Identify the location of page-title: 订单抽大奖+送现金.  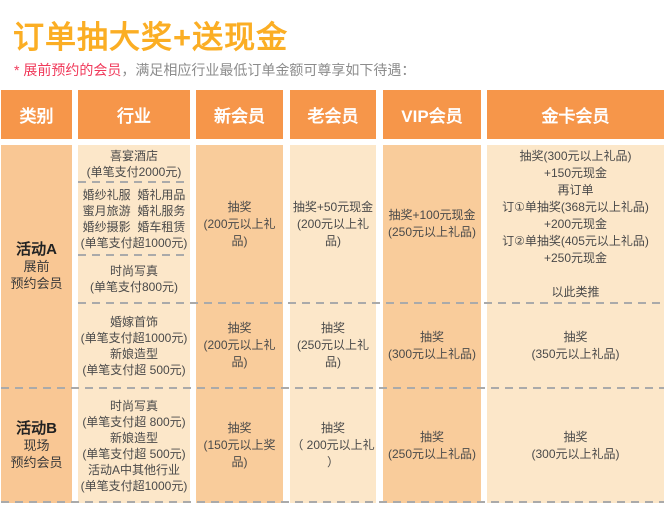
(151, 37).